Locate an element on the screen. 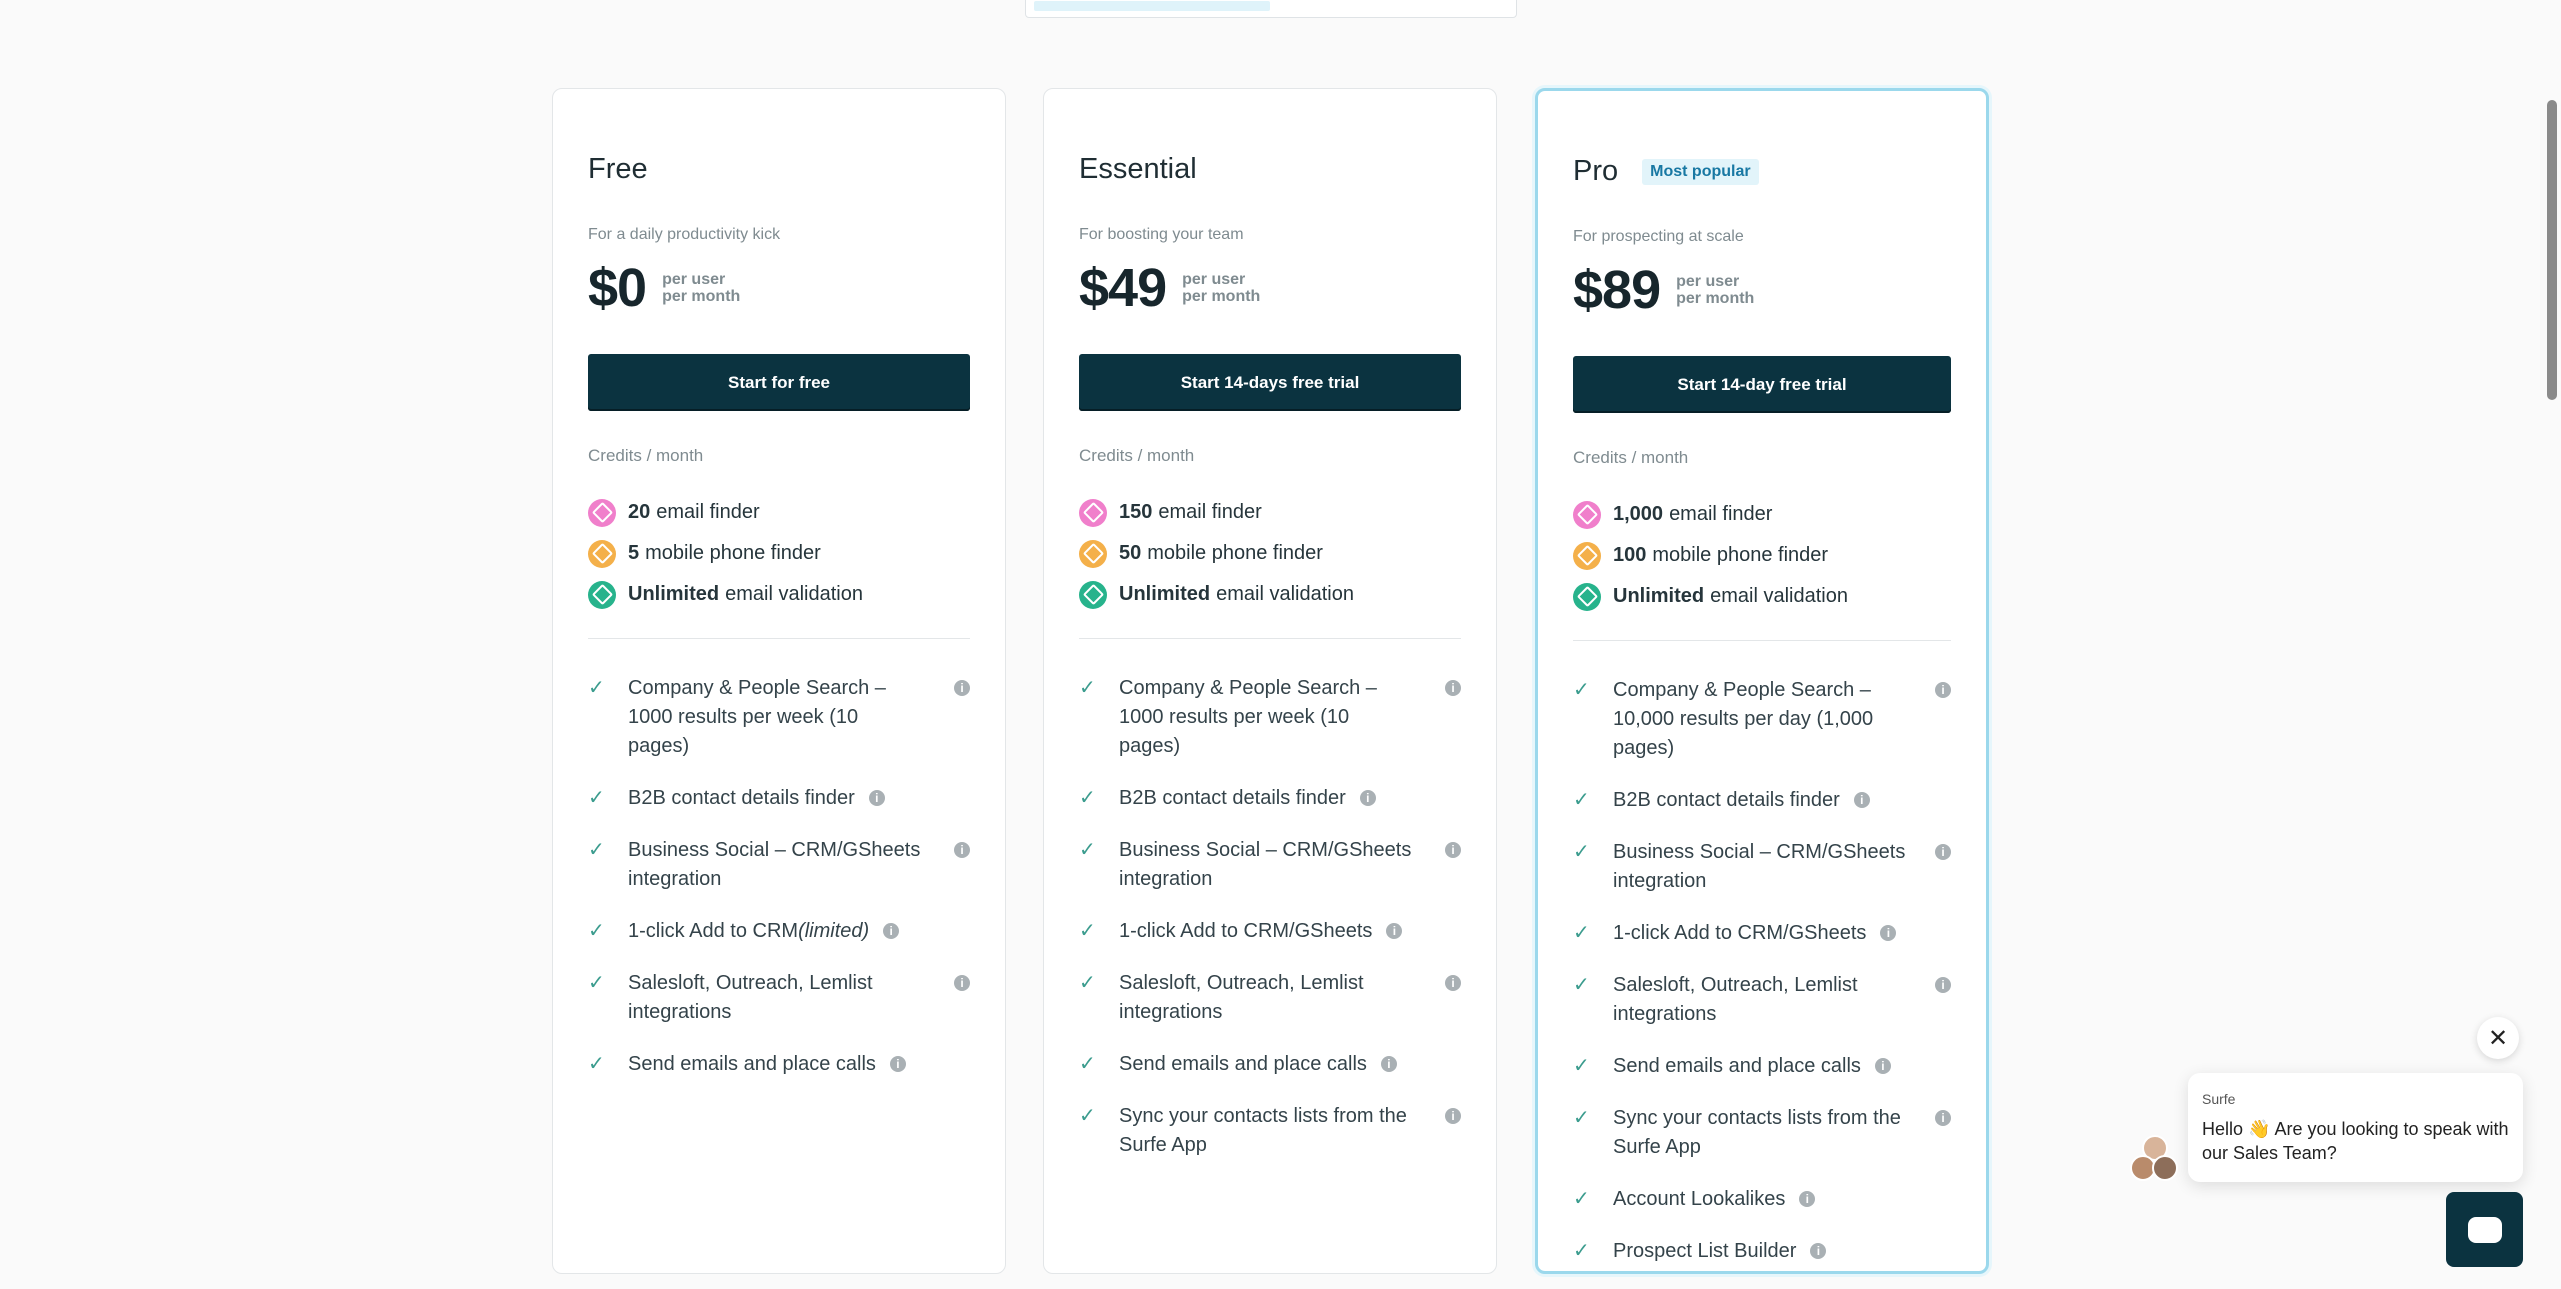 The width and height of the screenshot is (2561, 1289). feature-text: Account Lookalikes is located at coordinates (1699, 1199).